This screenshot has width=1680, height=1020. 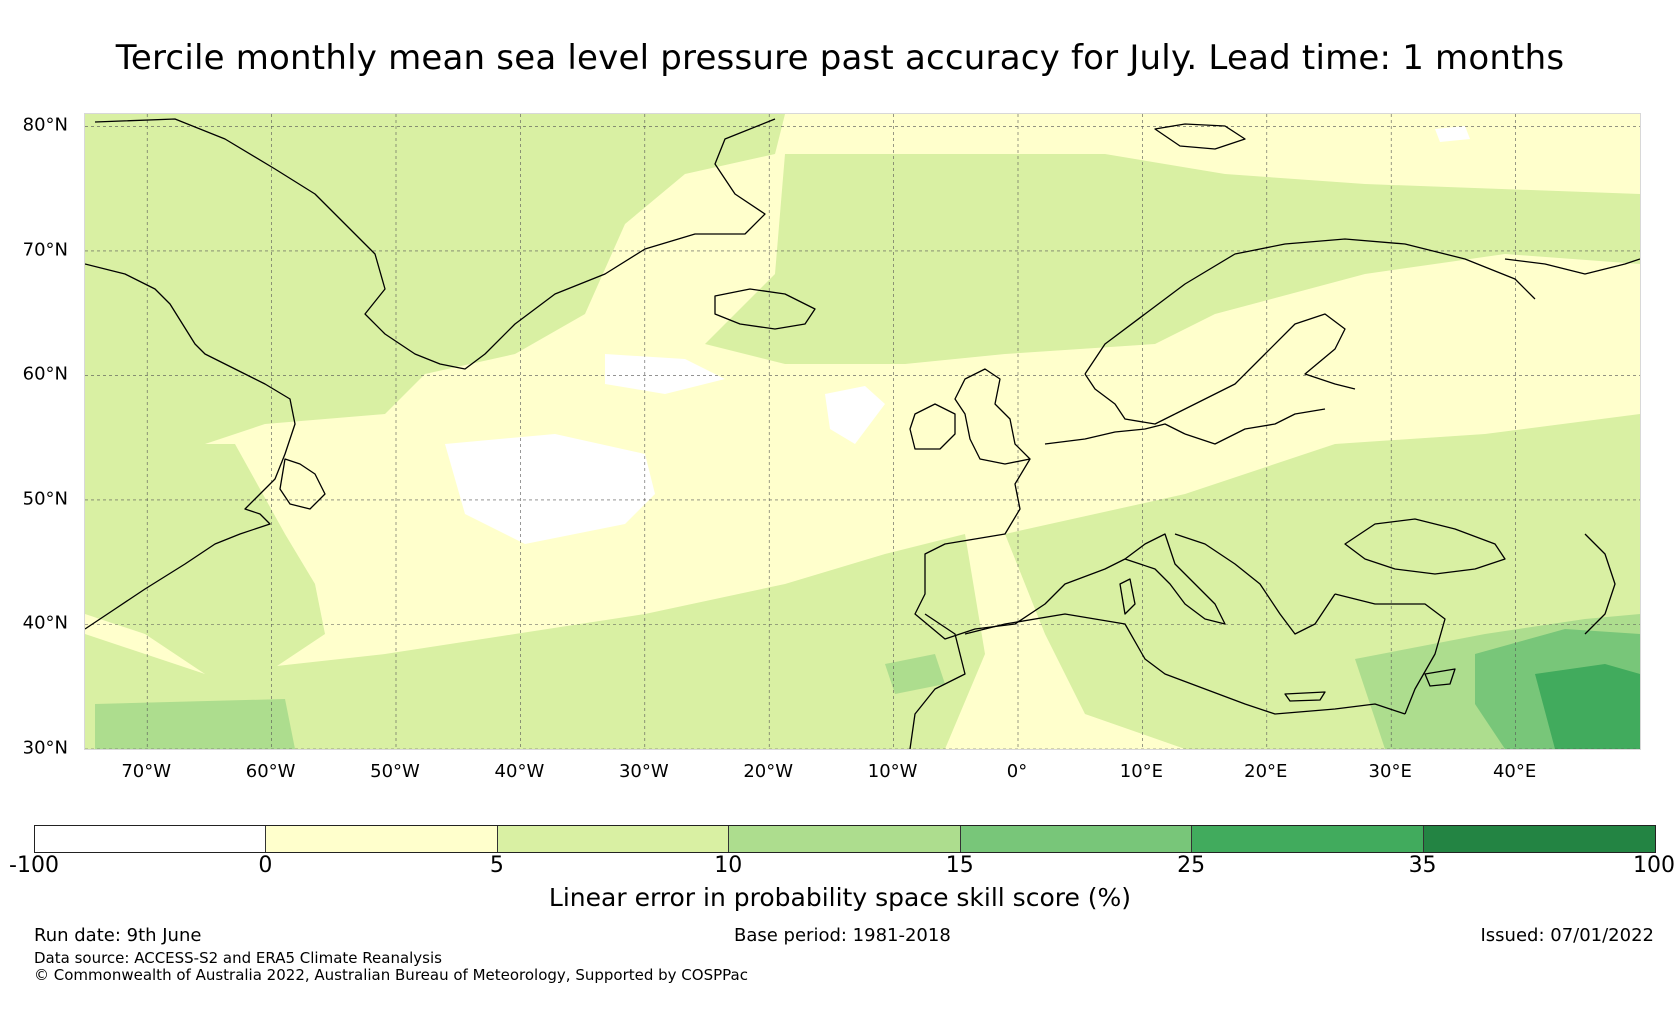 I want to click on region-atlantic-patch, so click(x=915, y=674).